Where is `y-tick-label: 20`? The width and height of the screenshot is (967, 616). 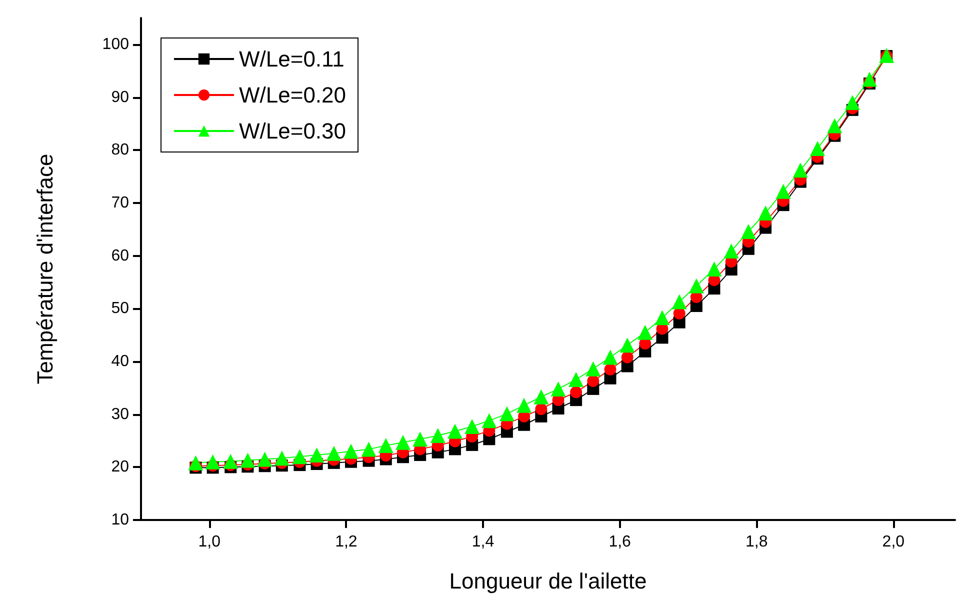
y-tick-label: 20 is located at coordinates (120, 467).